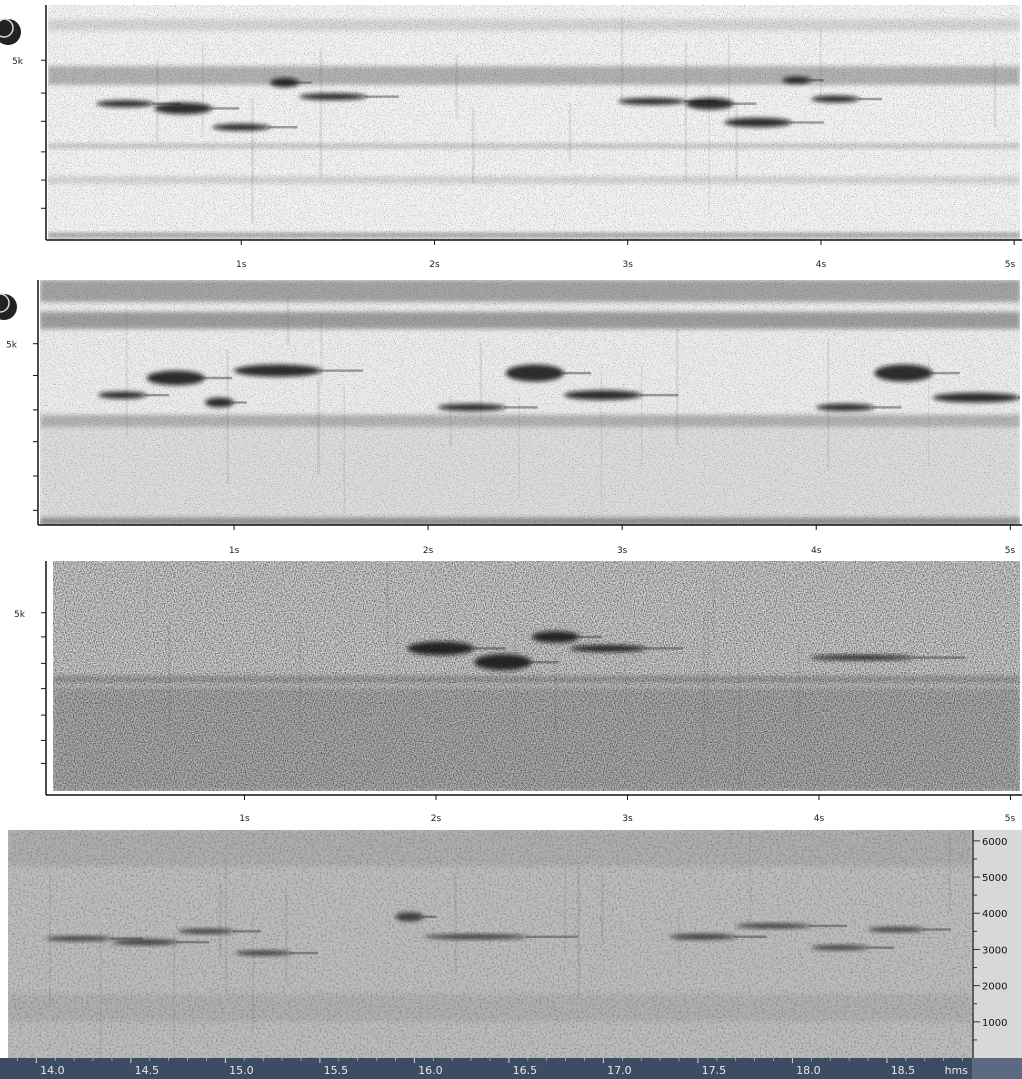  I want to click on x-tick-label: 15.5, so click(336, 1070).